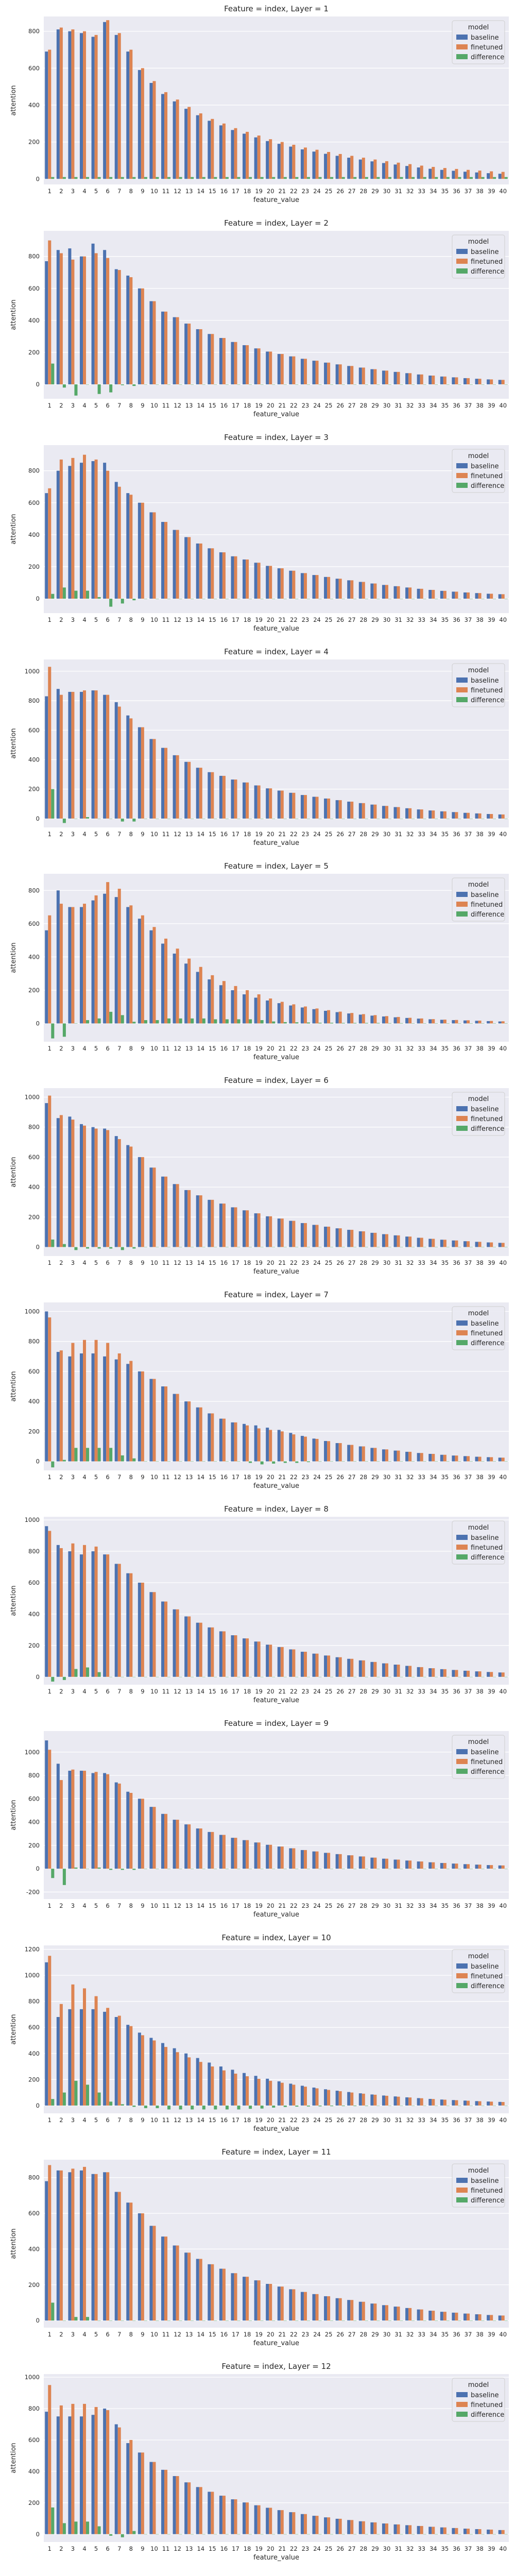 The width and height of the screenshot is (515, 2576). What do you see at coordinates (487, 905) in the screenshot?
I see `legend-label-finetuned: finetuned` at bounding box center [487, 905].